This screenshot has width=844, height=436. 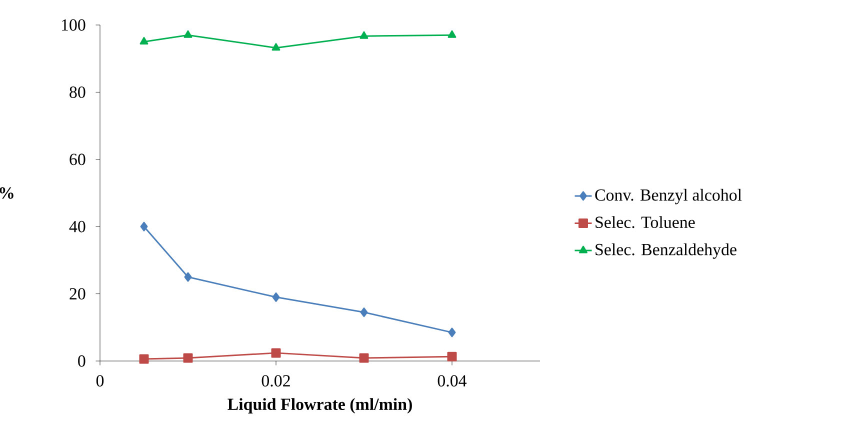 I want to click on y-axis-title: %, so click(x=7, y=193).